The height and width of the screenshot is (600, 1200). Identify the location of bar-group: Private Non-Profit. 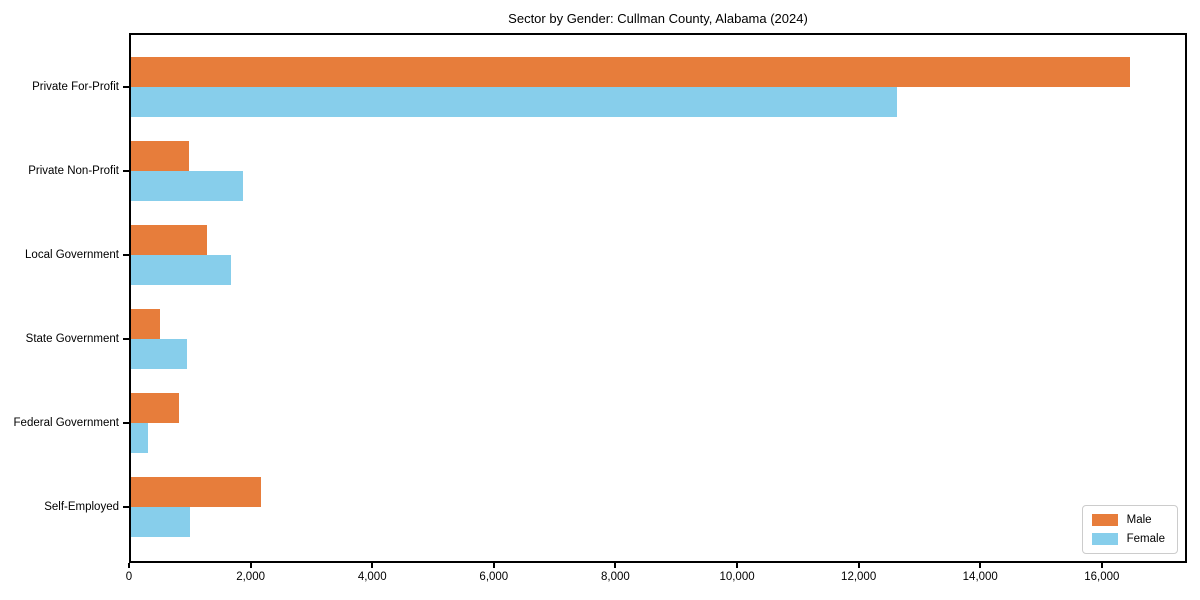
(606, 171).